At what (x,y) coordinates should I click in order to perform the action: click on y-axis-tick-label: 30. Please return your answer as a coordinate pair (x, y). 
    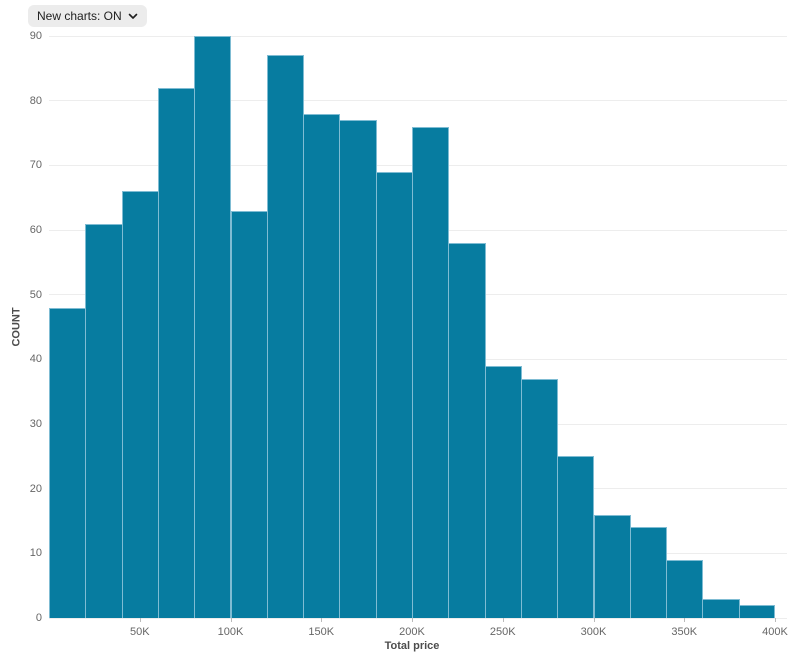
    Looking at the image, I should click on (35, 424).